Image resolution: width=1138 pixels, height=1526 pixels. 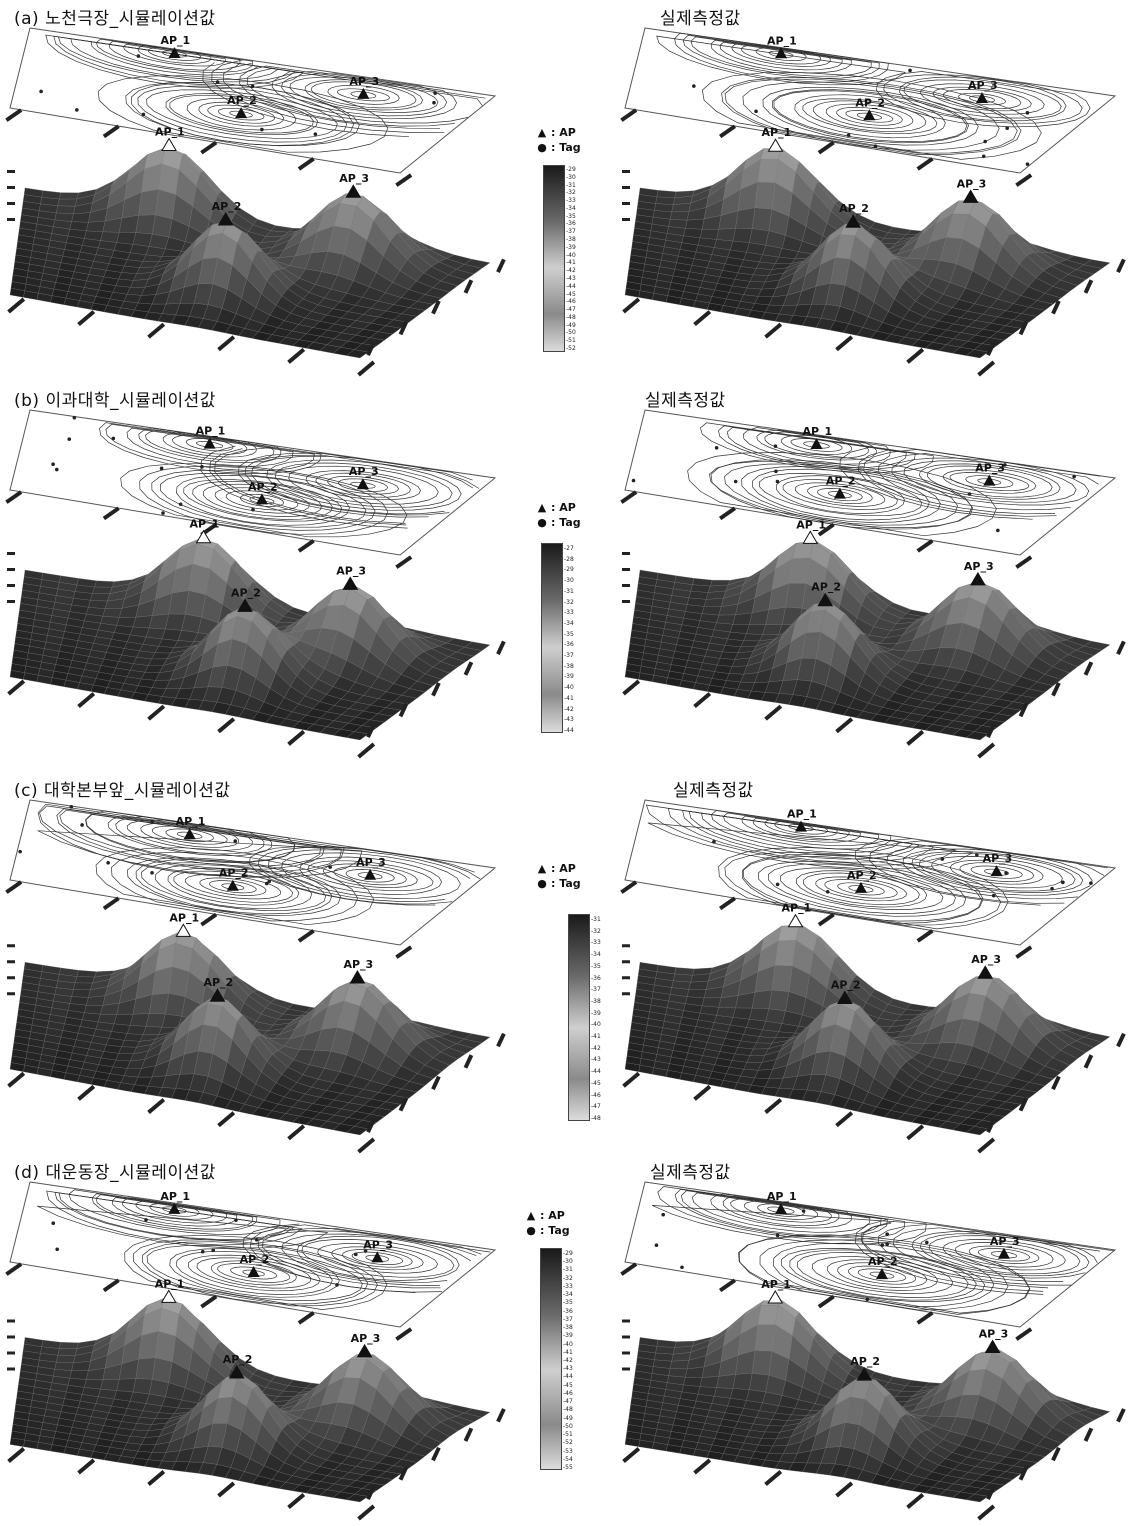 What do you see at coordinates (568, 1451) in the screenshot?
I see `colorbar-tick: -53` at bounding box center [568, 1451].